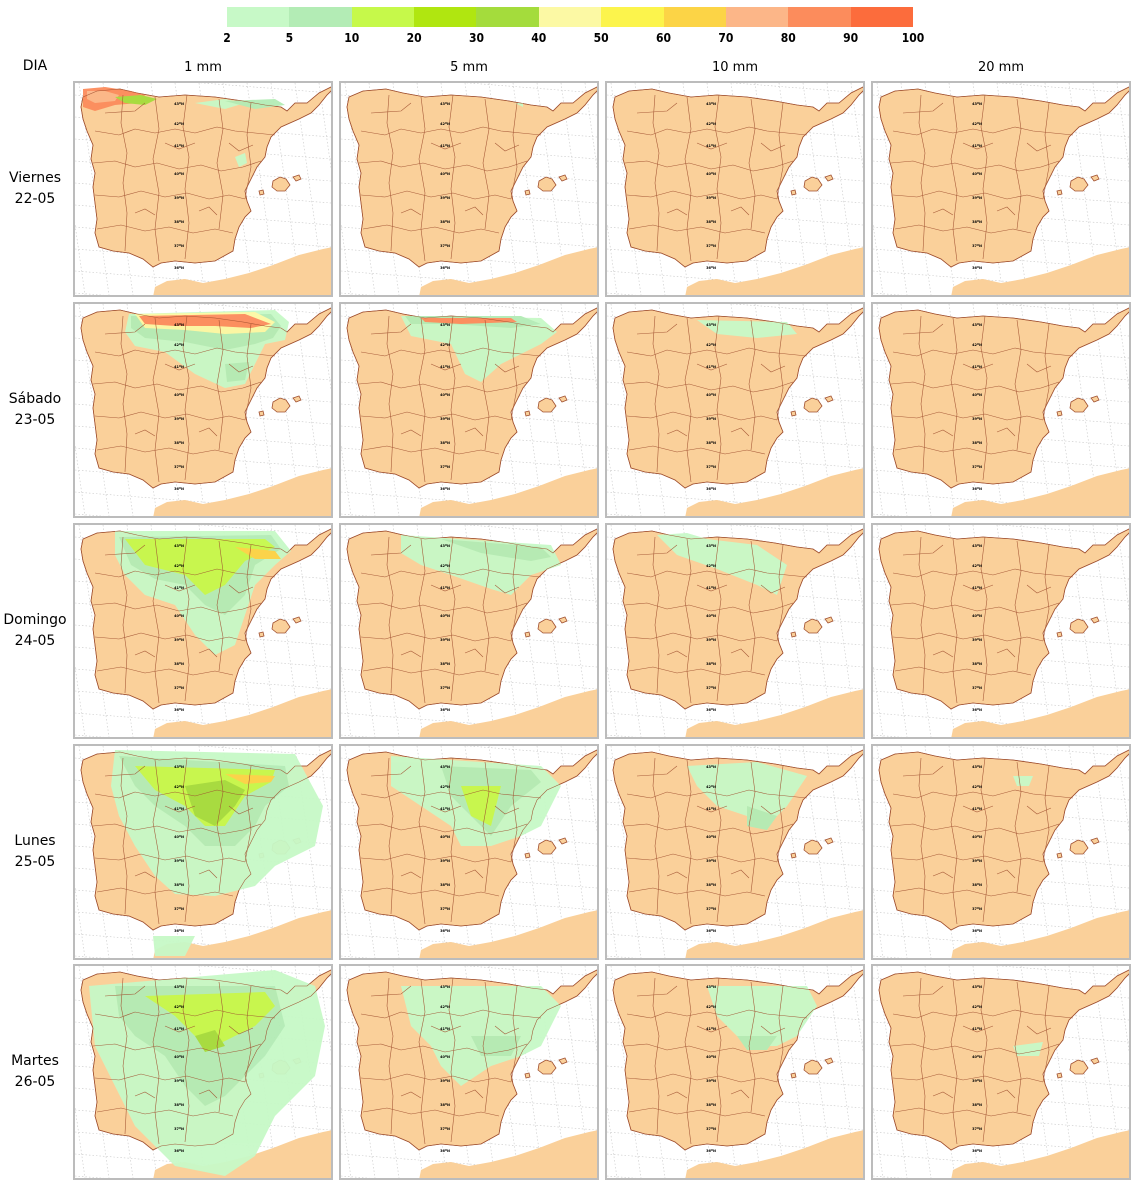 This screenshot has height=1186, width=1136. Describe the element at coordinates (35, 862) in the screenshot. I see `day-date: 25-05` at that location.